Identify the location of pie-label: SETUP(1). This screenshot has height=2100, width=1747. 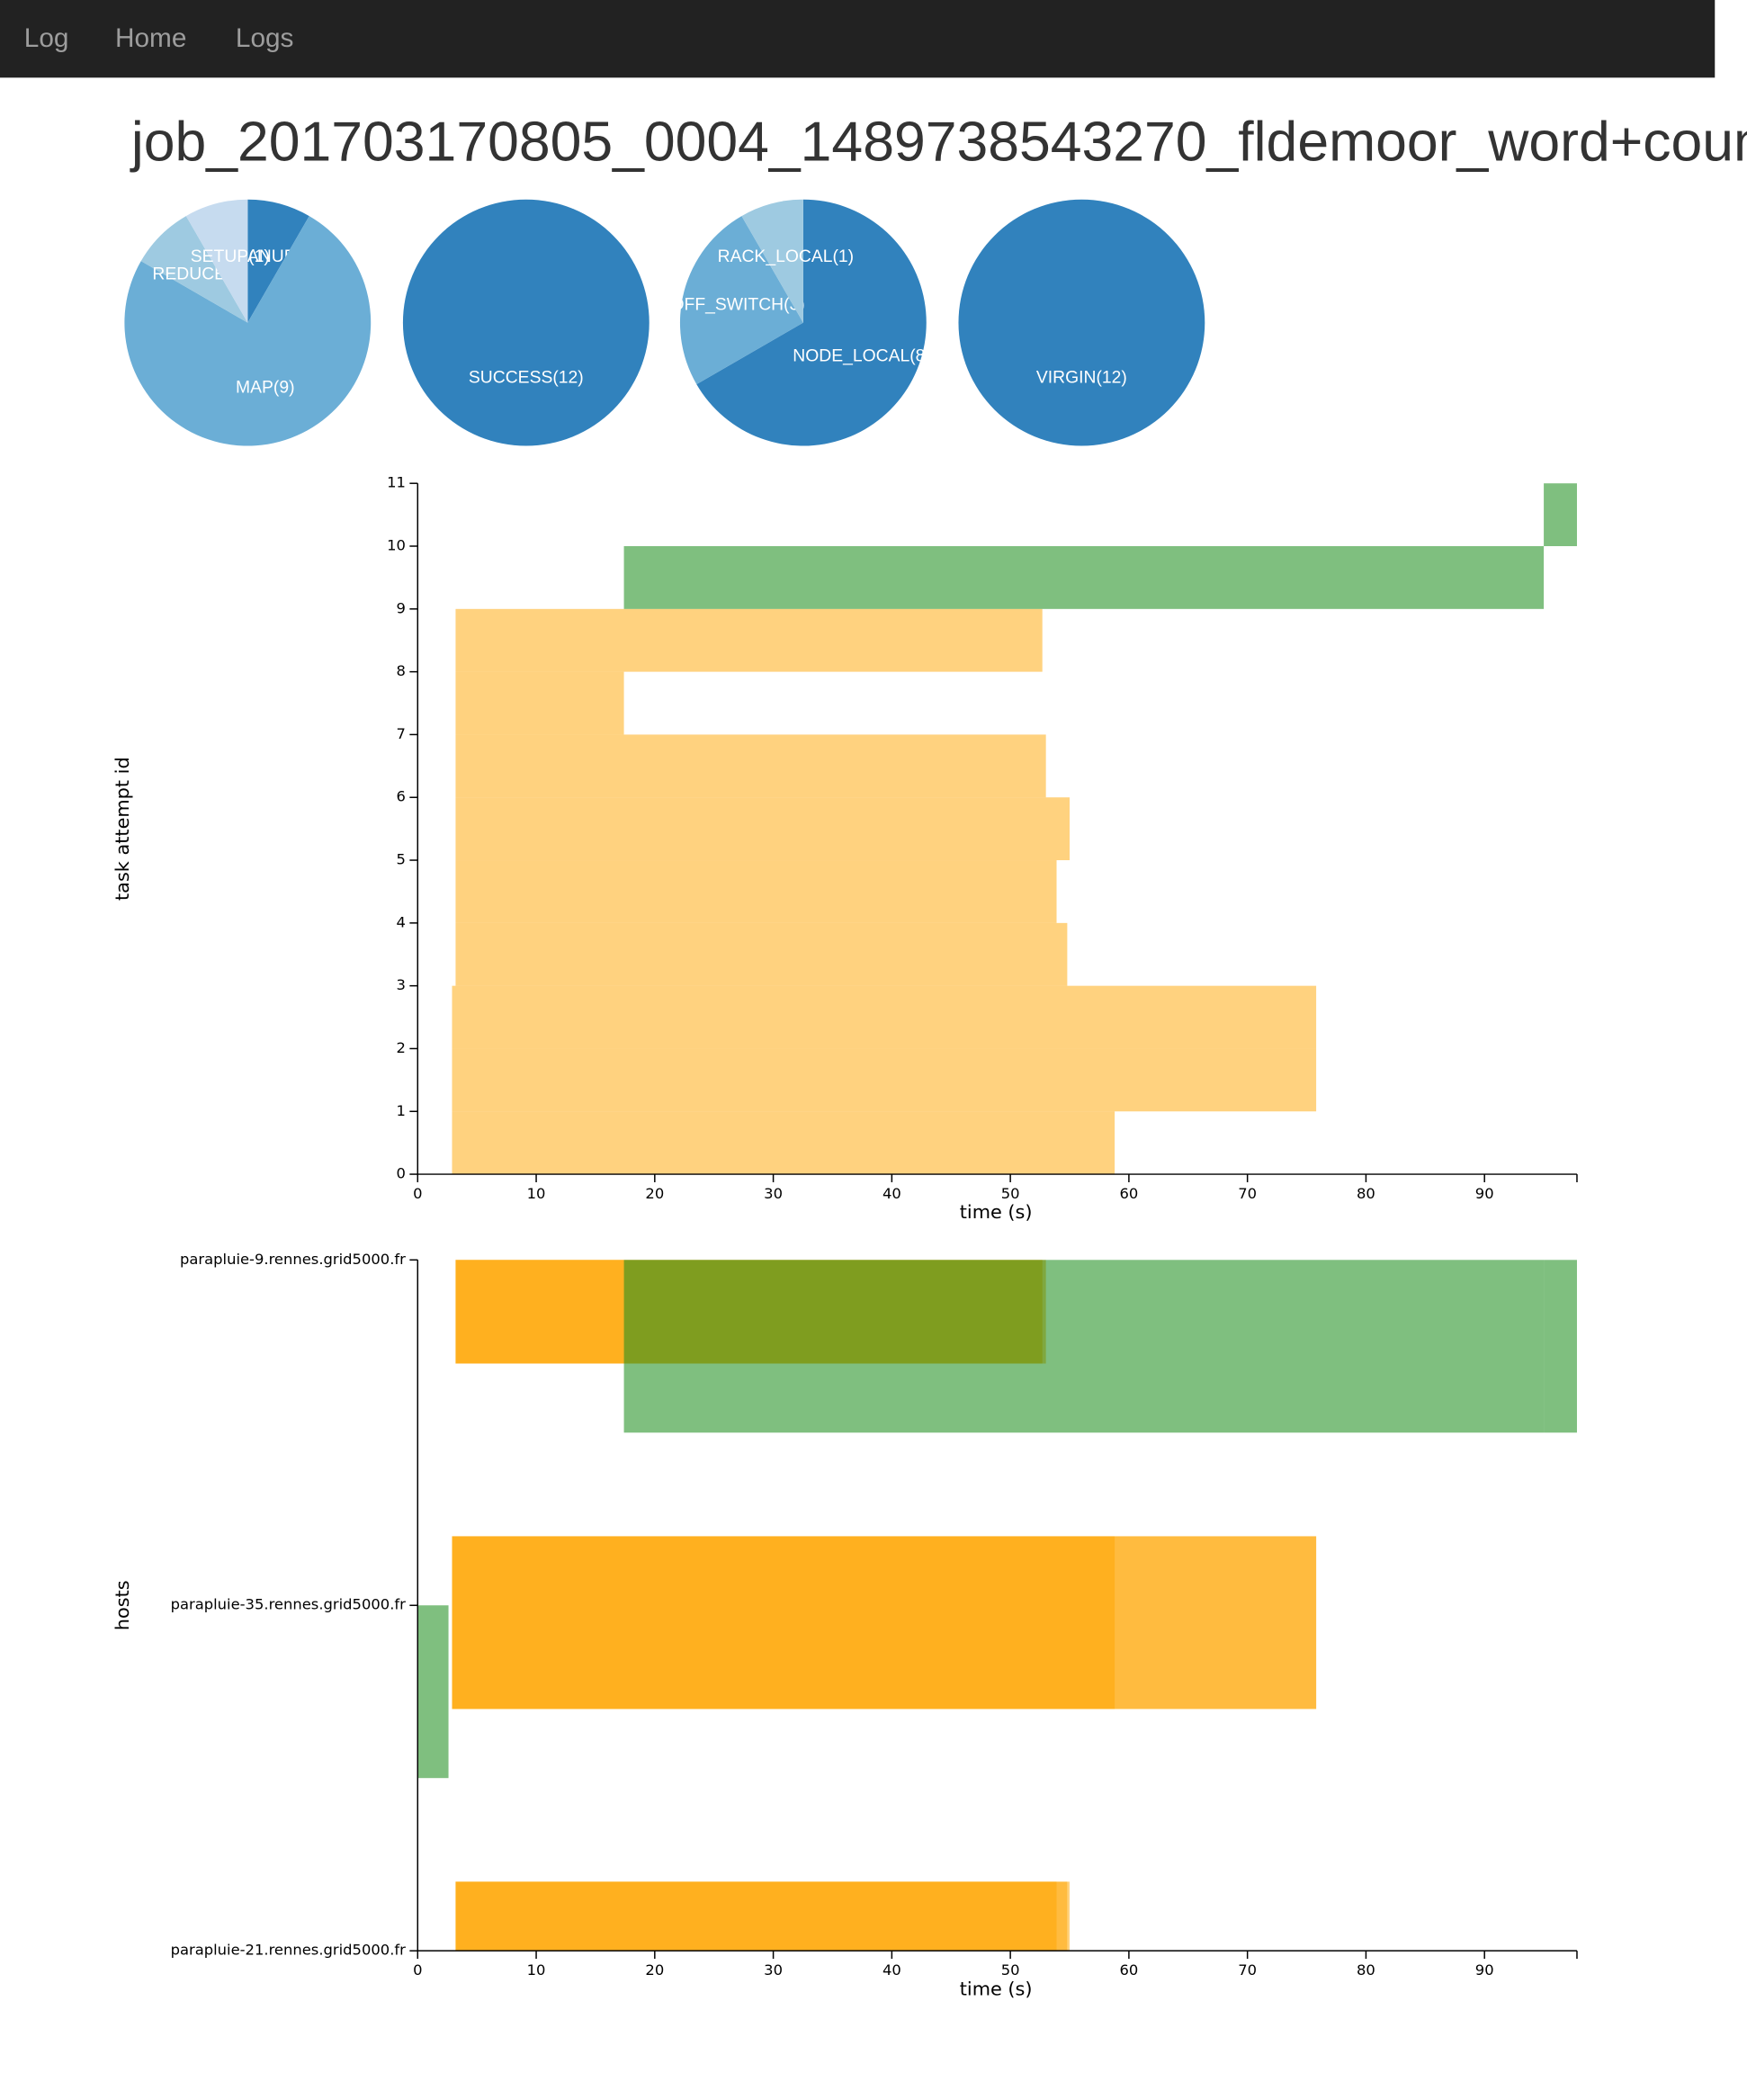
(230, 256).